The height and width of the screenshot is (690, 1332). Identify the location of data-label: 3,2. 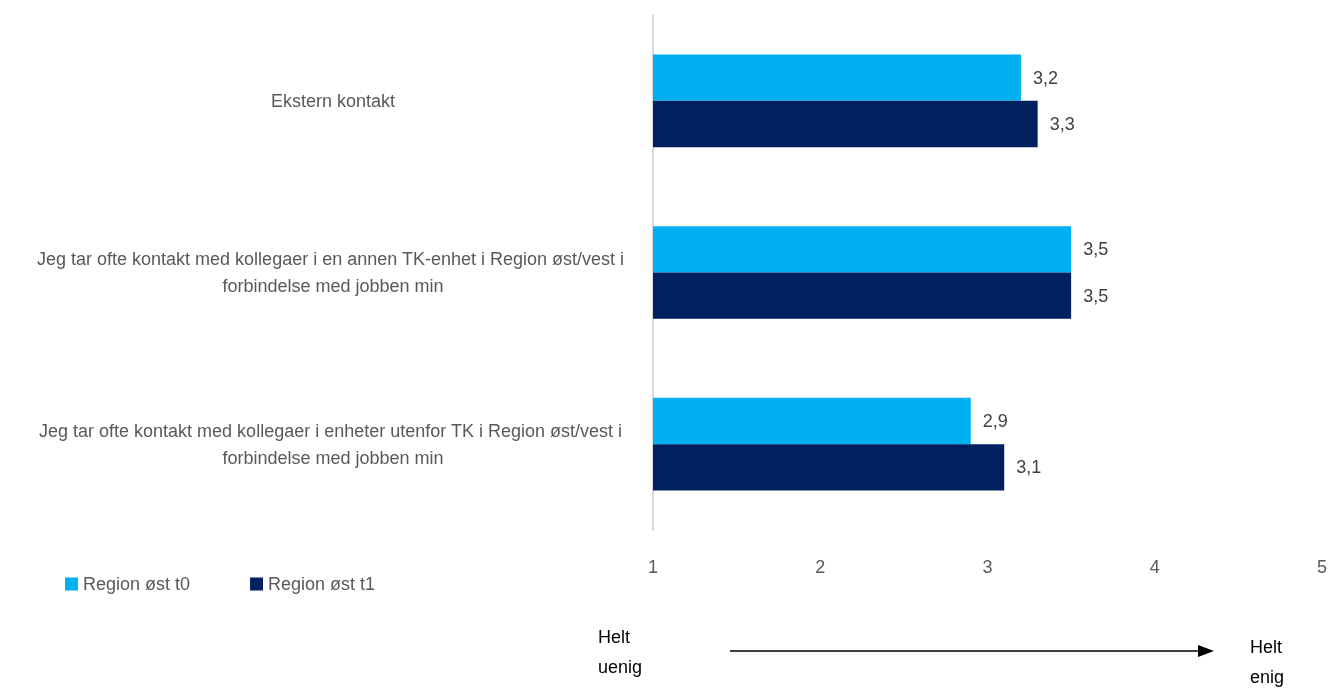
(1045, 77).